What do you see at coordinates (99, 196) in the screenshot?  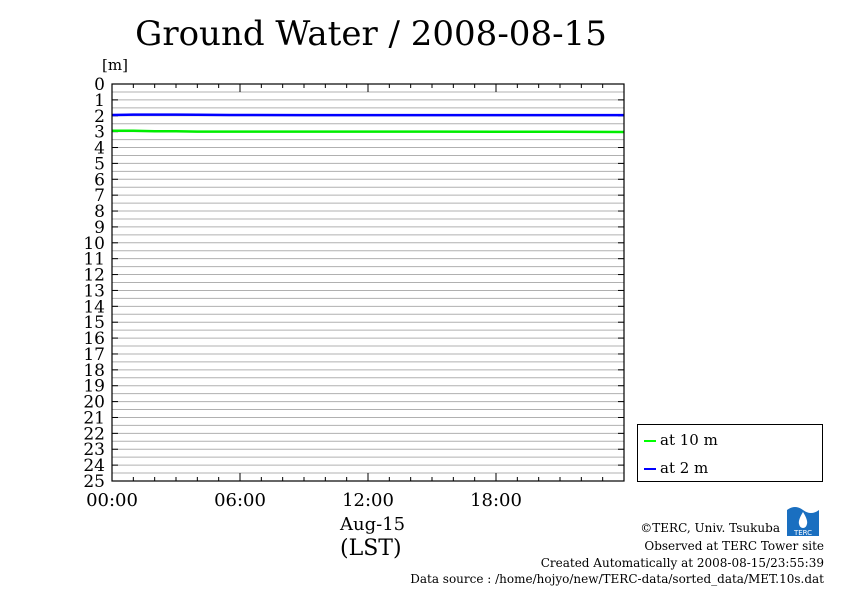 I see `y-tick-label-7: 7` at bounding box center [99, 196].